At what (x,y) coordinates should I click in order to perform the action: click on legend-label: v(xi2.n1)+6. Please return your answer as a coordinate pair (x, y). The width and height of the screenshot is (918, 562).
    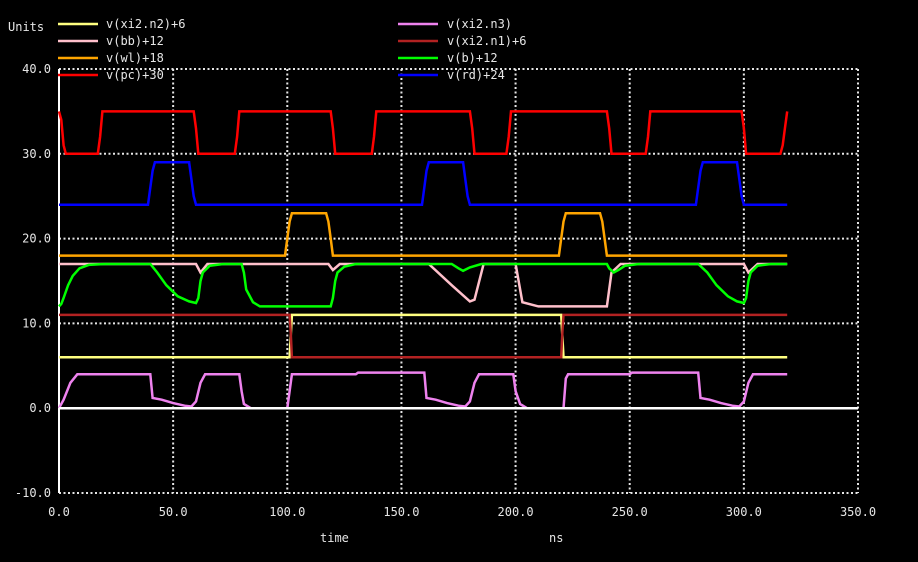
    Looking at the image, I should click on (486, 41).